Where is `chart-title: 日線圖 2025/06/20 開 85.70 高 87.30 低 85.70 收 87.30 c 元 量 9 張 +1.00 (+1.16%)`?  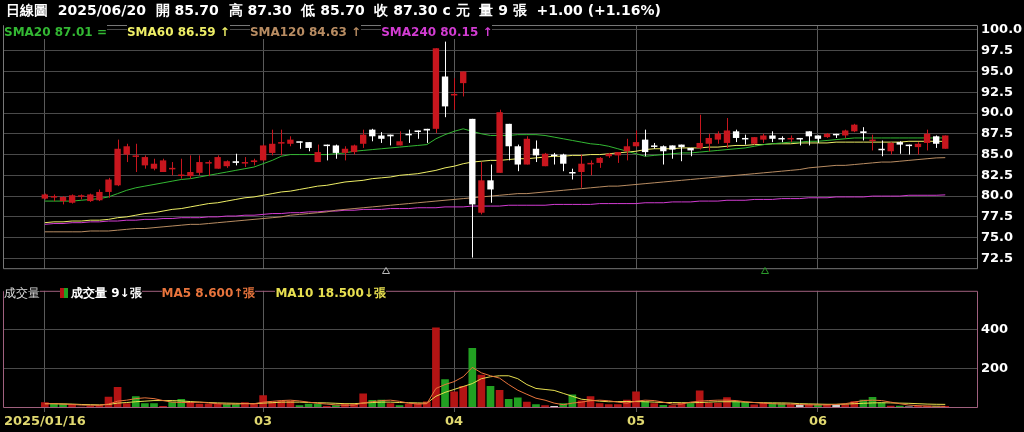 chart-title: 日線圖 2025/06/20 開 85.70 高 87.30 低 85.70 收 87.30 c 元 量 9 張 +1.00 (+1.16%) is located at coordinates (333, 11).